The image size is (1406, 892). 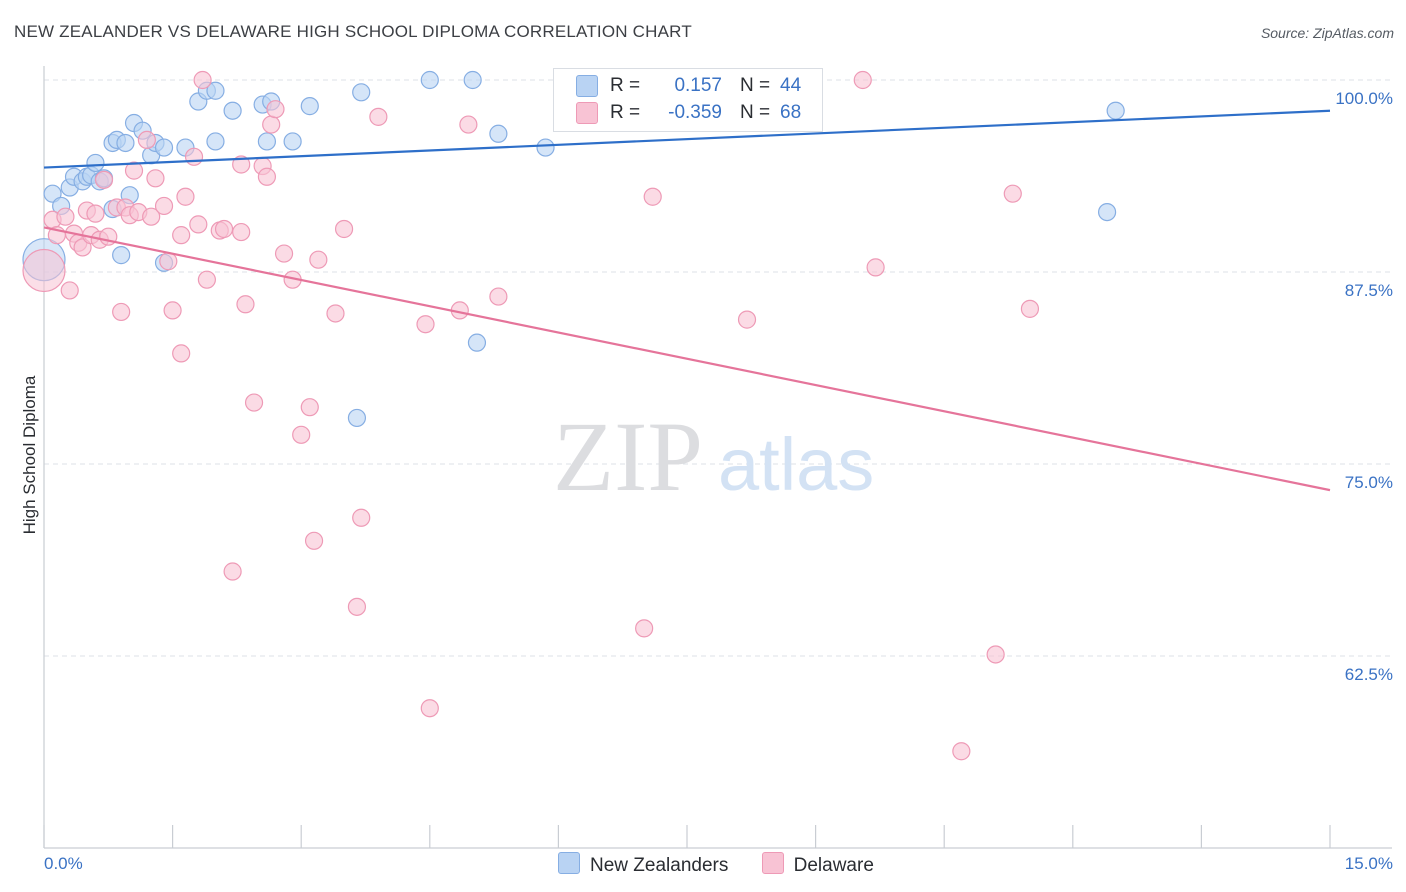 What do you see at coordinates (1369, 863) in the screenshot?
I see `x-tick-label: 15.0%` at bounding box center [1369, 863].